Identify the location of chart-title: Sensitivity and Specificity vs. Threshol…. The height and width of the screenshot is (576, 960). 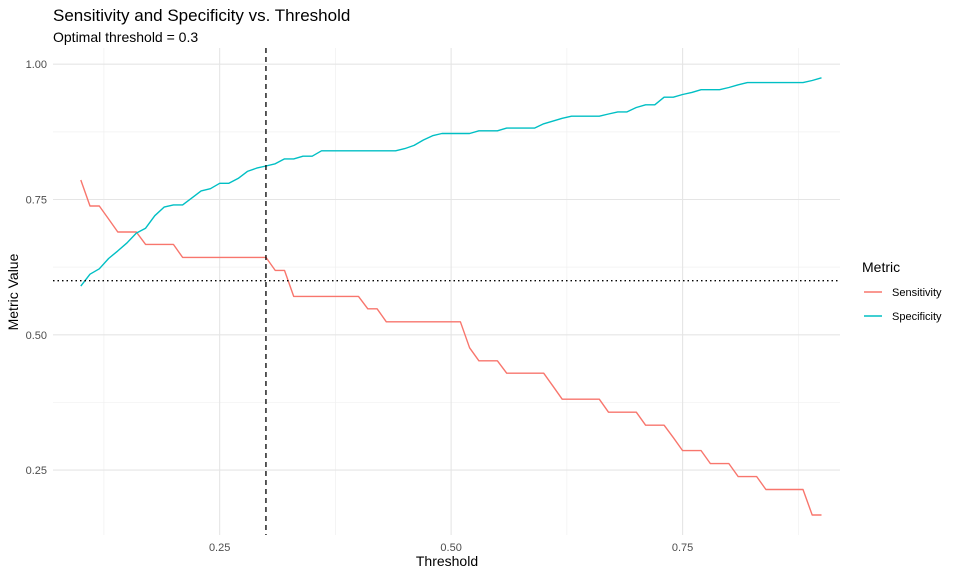
(201, 15).